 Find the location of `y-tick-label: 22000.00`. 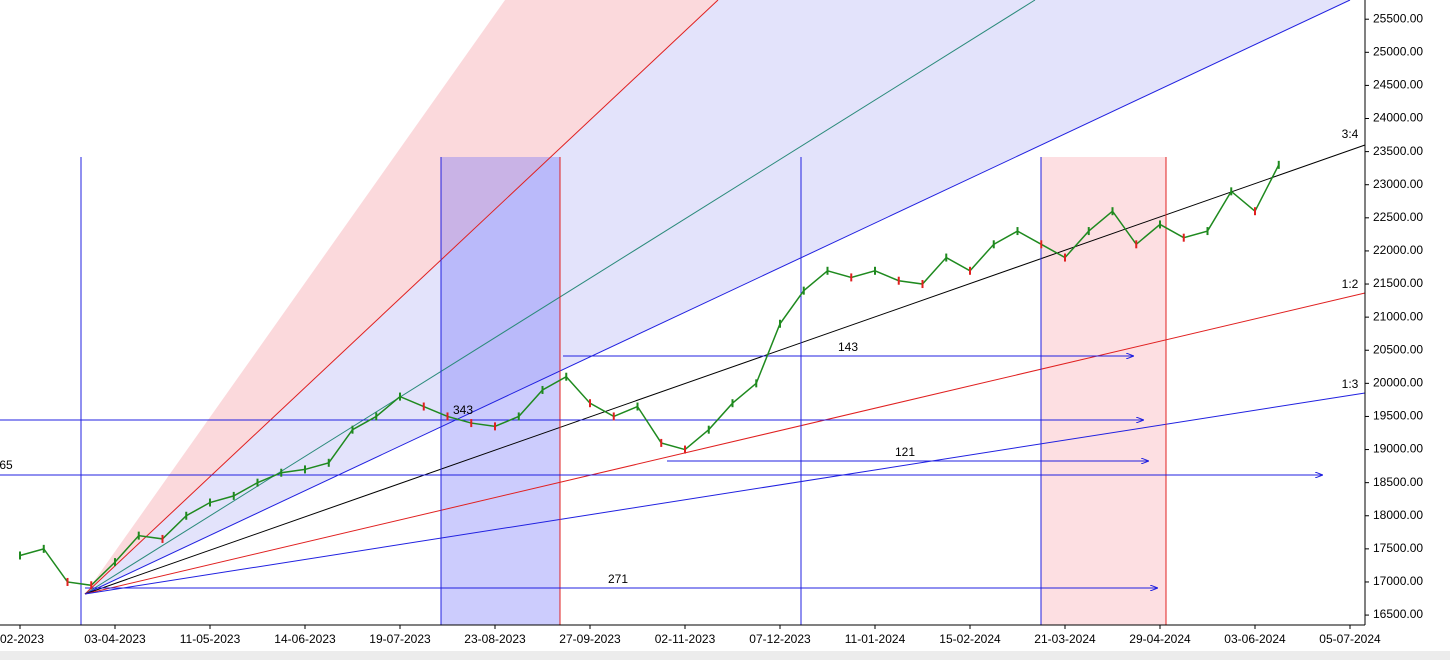

y-tick-label: 22000.00 is located at coordinates (1398, 250).